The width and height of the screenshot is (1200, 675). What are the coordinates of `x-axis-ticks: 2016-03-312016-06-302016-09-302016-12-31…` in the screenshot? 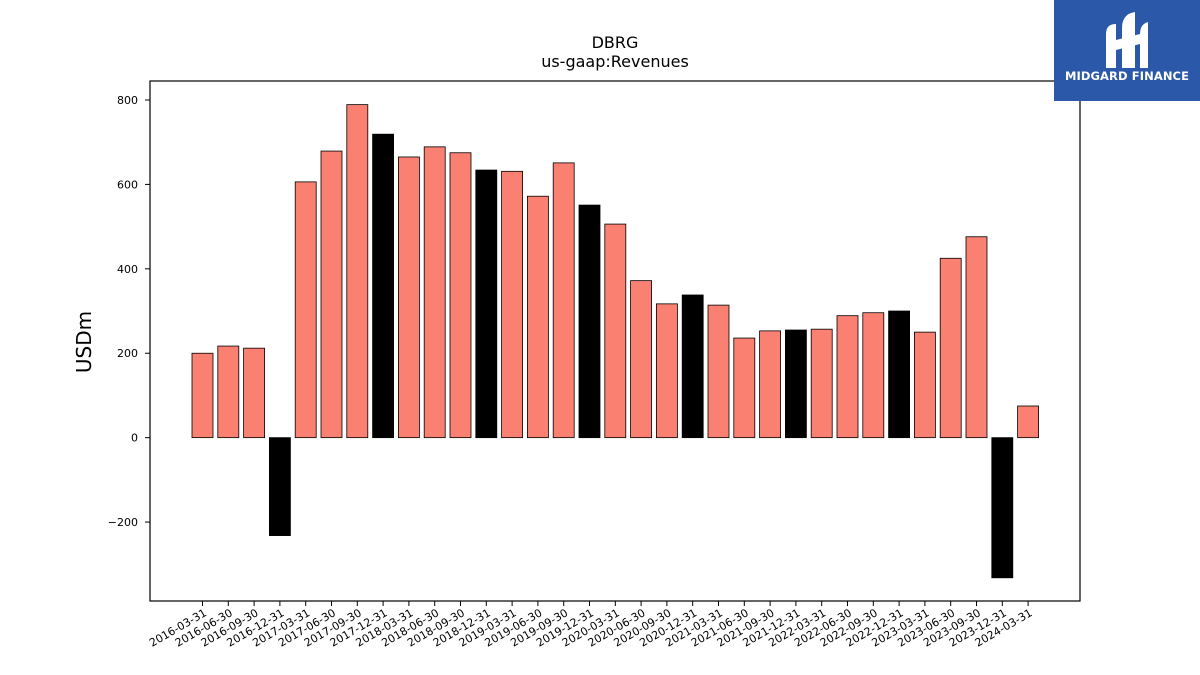 It's located at (591, 625).